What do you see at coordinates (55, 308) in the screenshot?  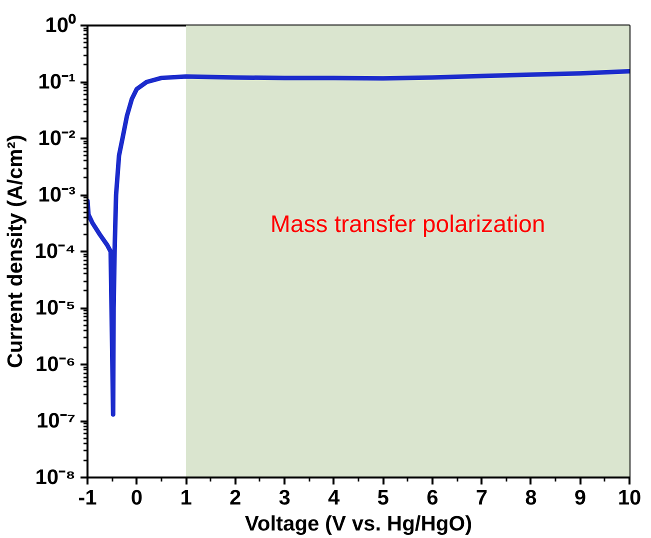 I see `y-tick-label: 10⁻⁵` at bounding box center [55, 308].